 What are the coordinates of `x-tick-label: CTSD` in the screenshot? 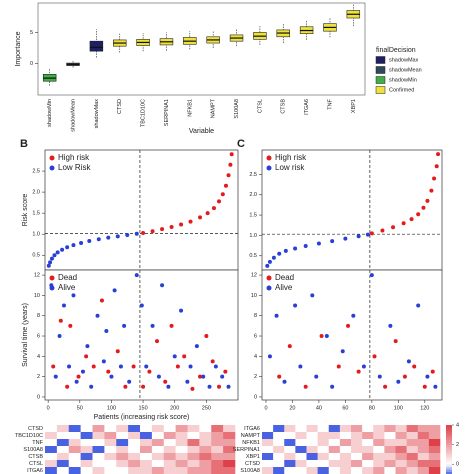 It's located at (120, 106).